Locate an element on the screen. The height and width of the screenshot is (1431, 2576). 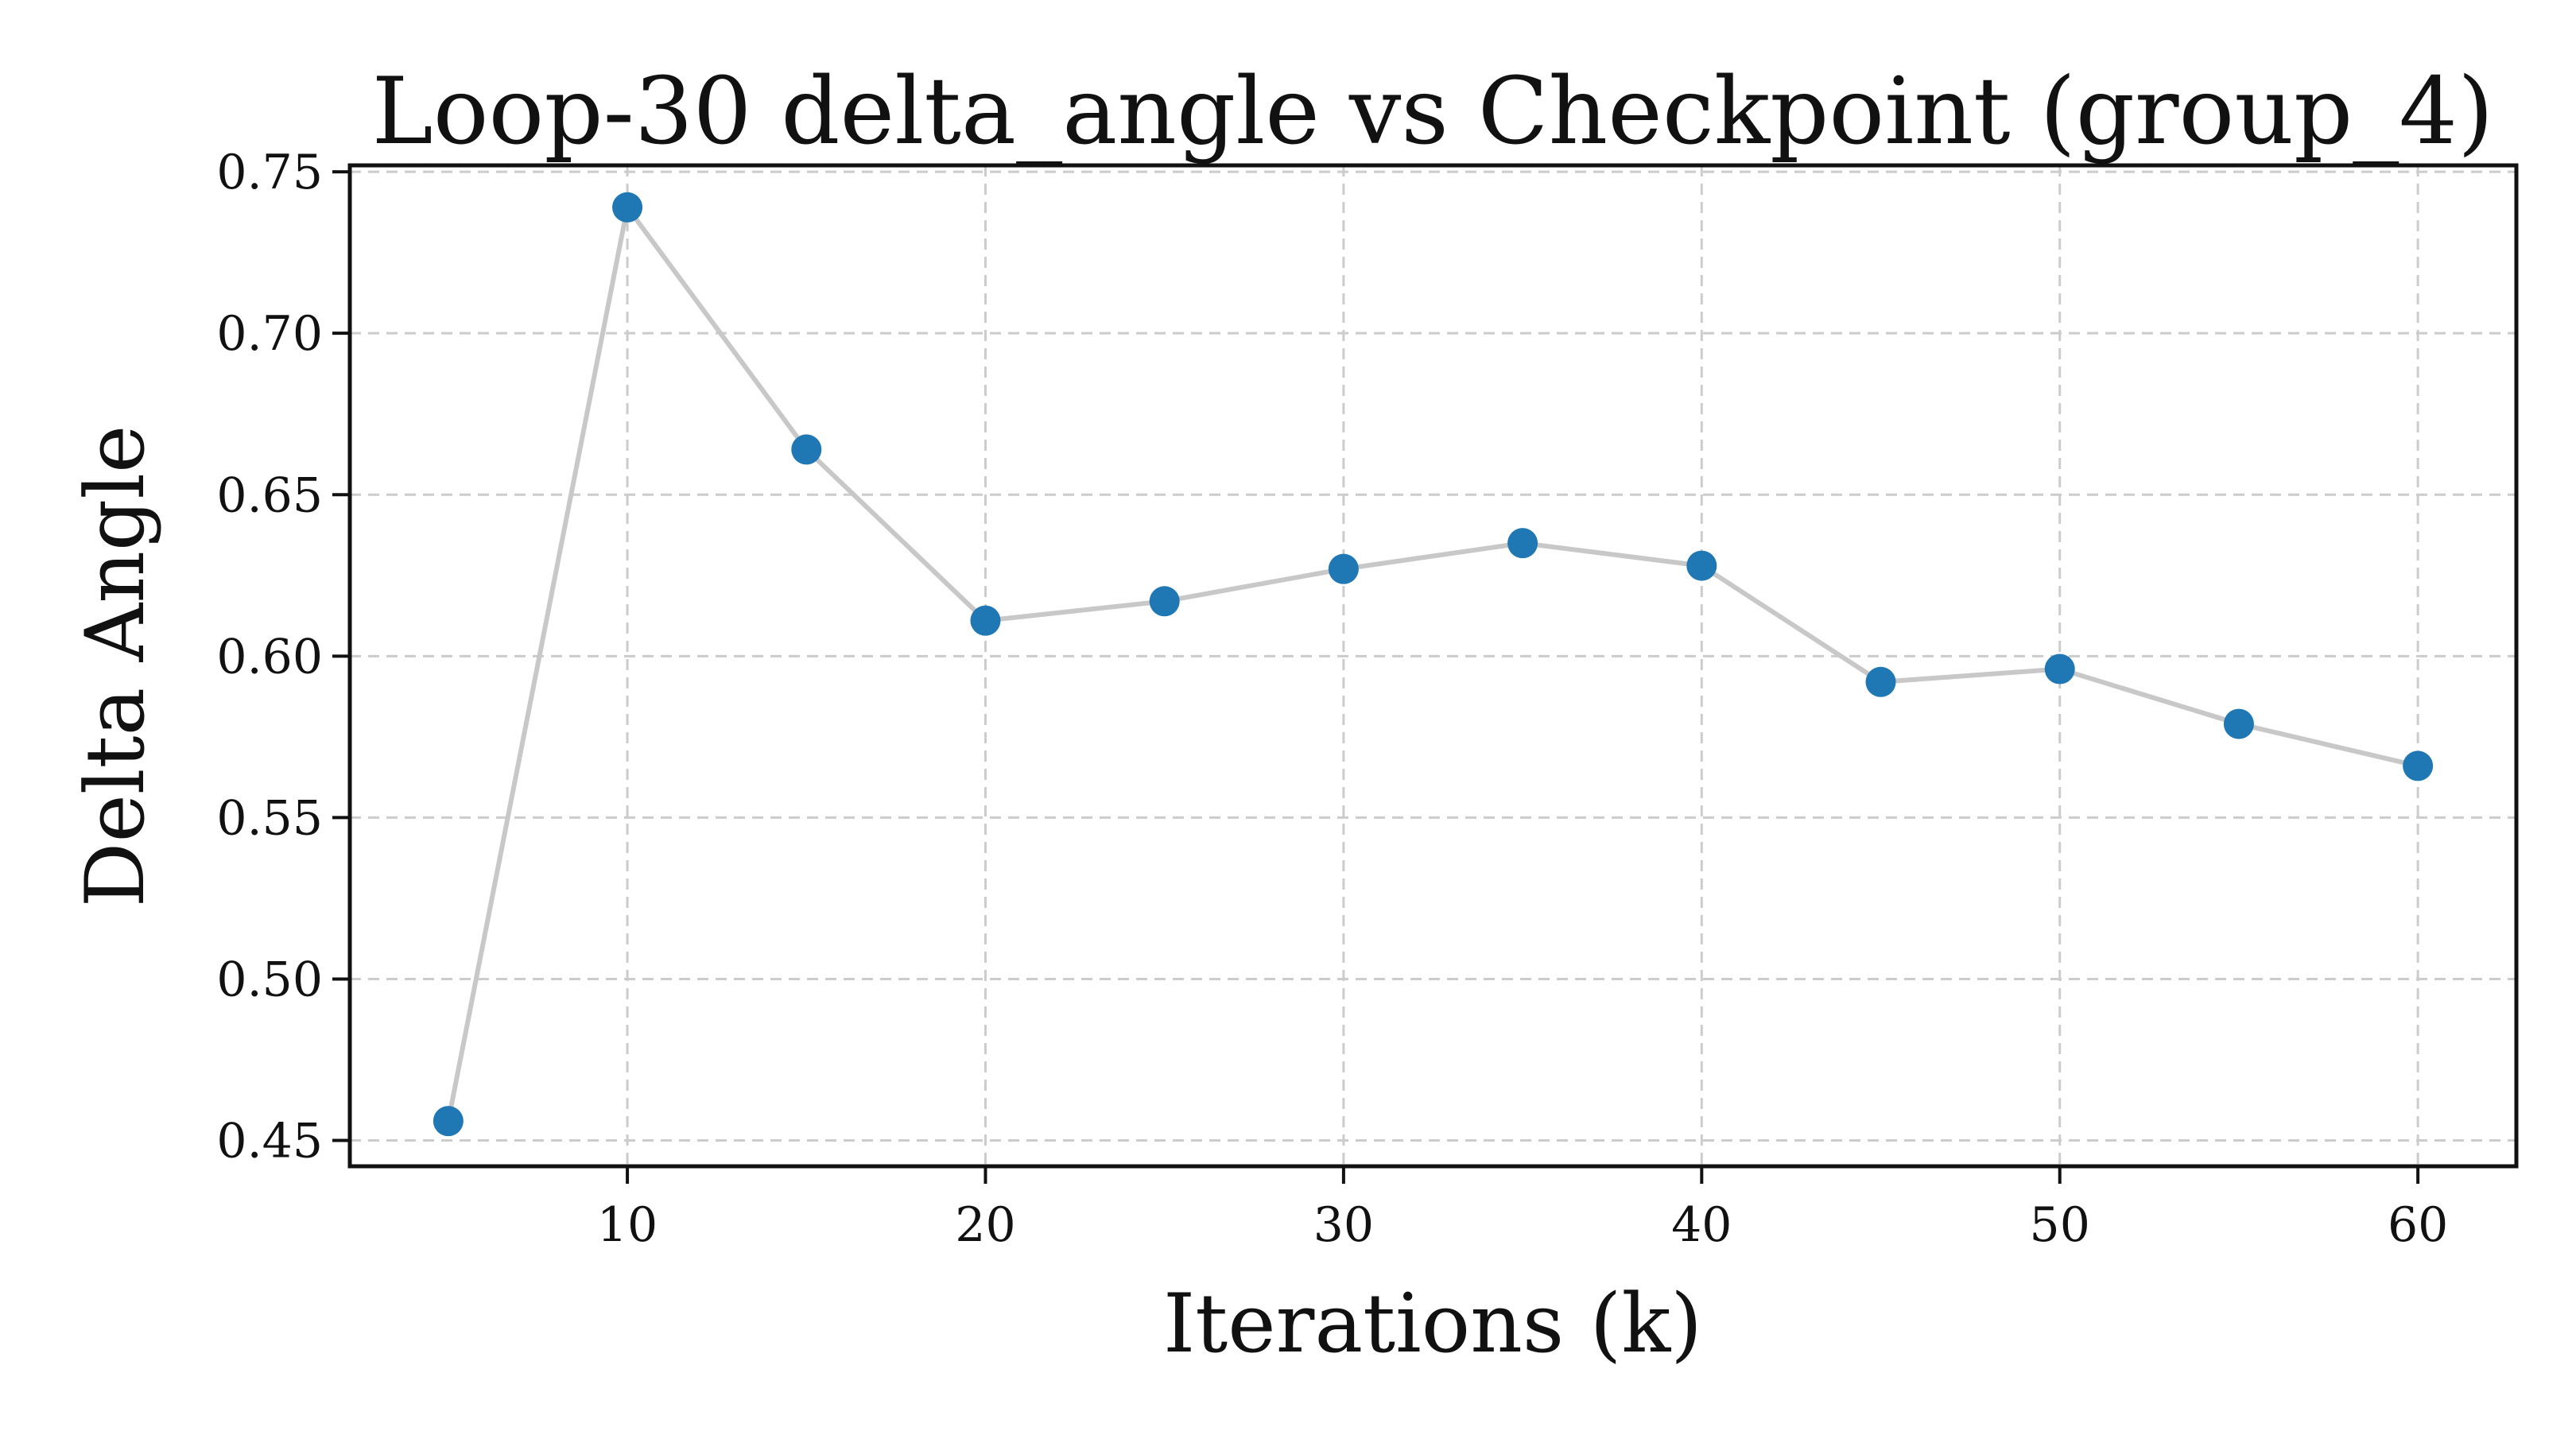
y-tick-label: 0.45 is located at coordinates (270, 1141).